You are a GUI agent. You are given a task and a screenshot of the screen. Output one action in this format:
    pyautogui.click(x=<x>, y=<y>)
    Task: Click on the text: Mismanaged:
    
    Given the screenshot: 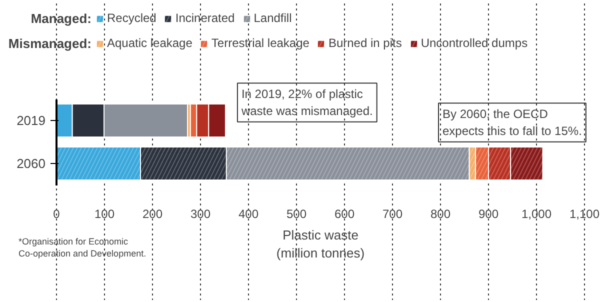 What is the action you would take?
    pyautogui.click(x=50, y=43)
    